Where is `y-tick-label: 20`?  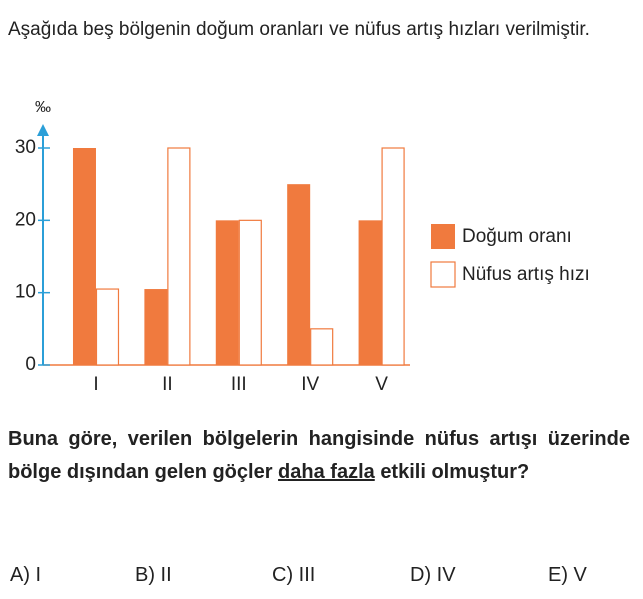 y-tick-label: 20 is located at coordinates (25, 219).